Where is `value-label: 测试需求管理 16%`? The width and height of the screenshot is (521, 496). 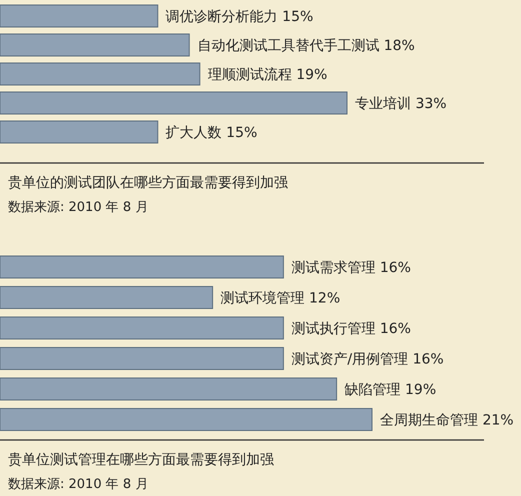 value-label: 测试需求管理 16% is located at coordinates (351, 268).